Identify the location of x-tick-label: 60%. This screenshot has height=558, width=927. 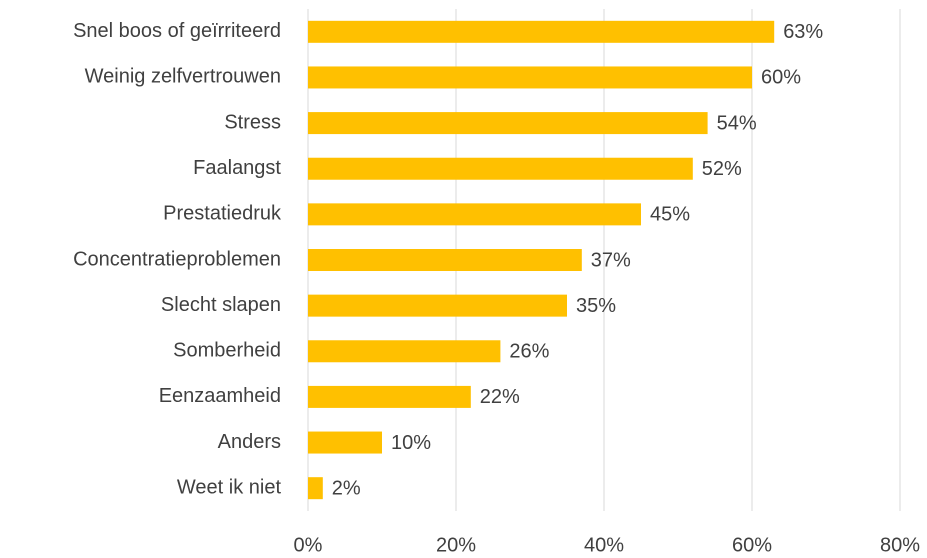
(752, 545).